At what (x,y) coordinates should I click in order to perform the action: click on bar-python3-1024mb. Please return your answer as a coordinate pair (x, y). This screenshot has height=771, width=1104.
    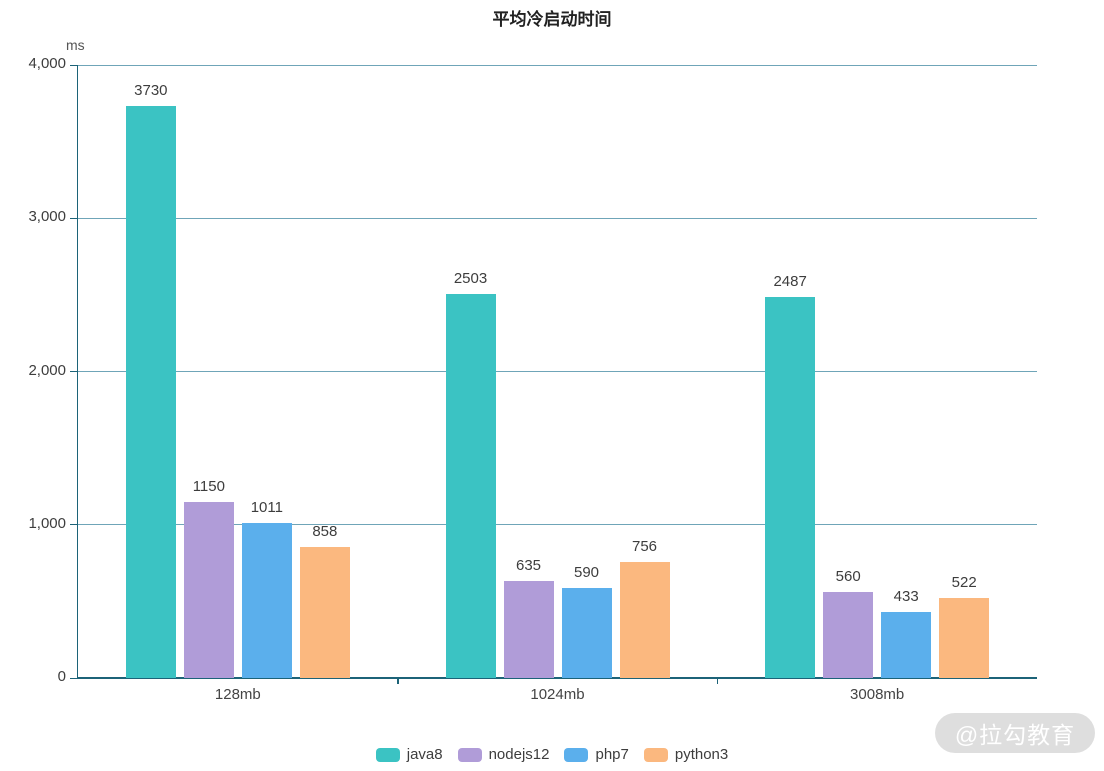
    Looking at the image, I should click on (644, 620).